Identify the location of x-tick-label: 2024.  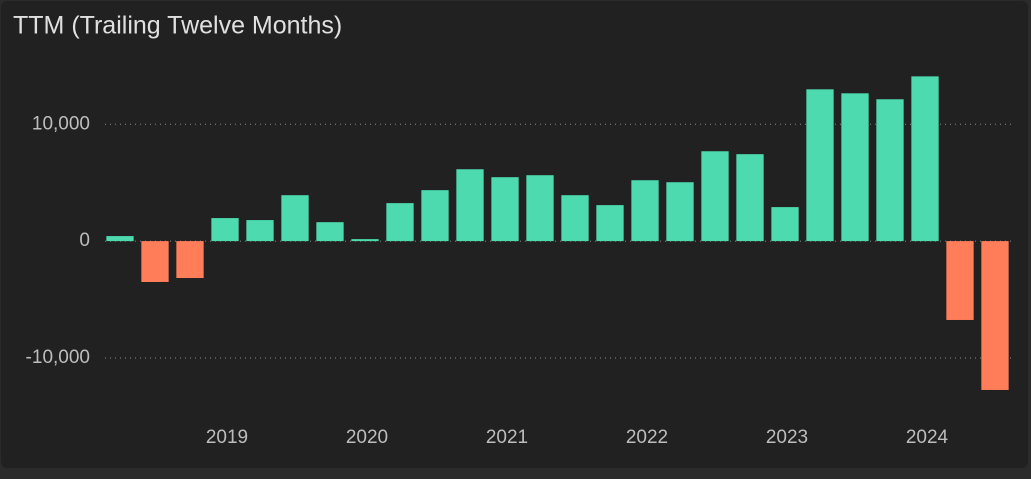
(927, 437).